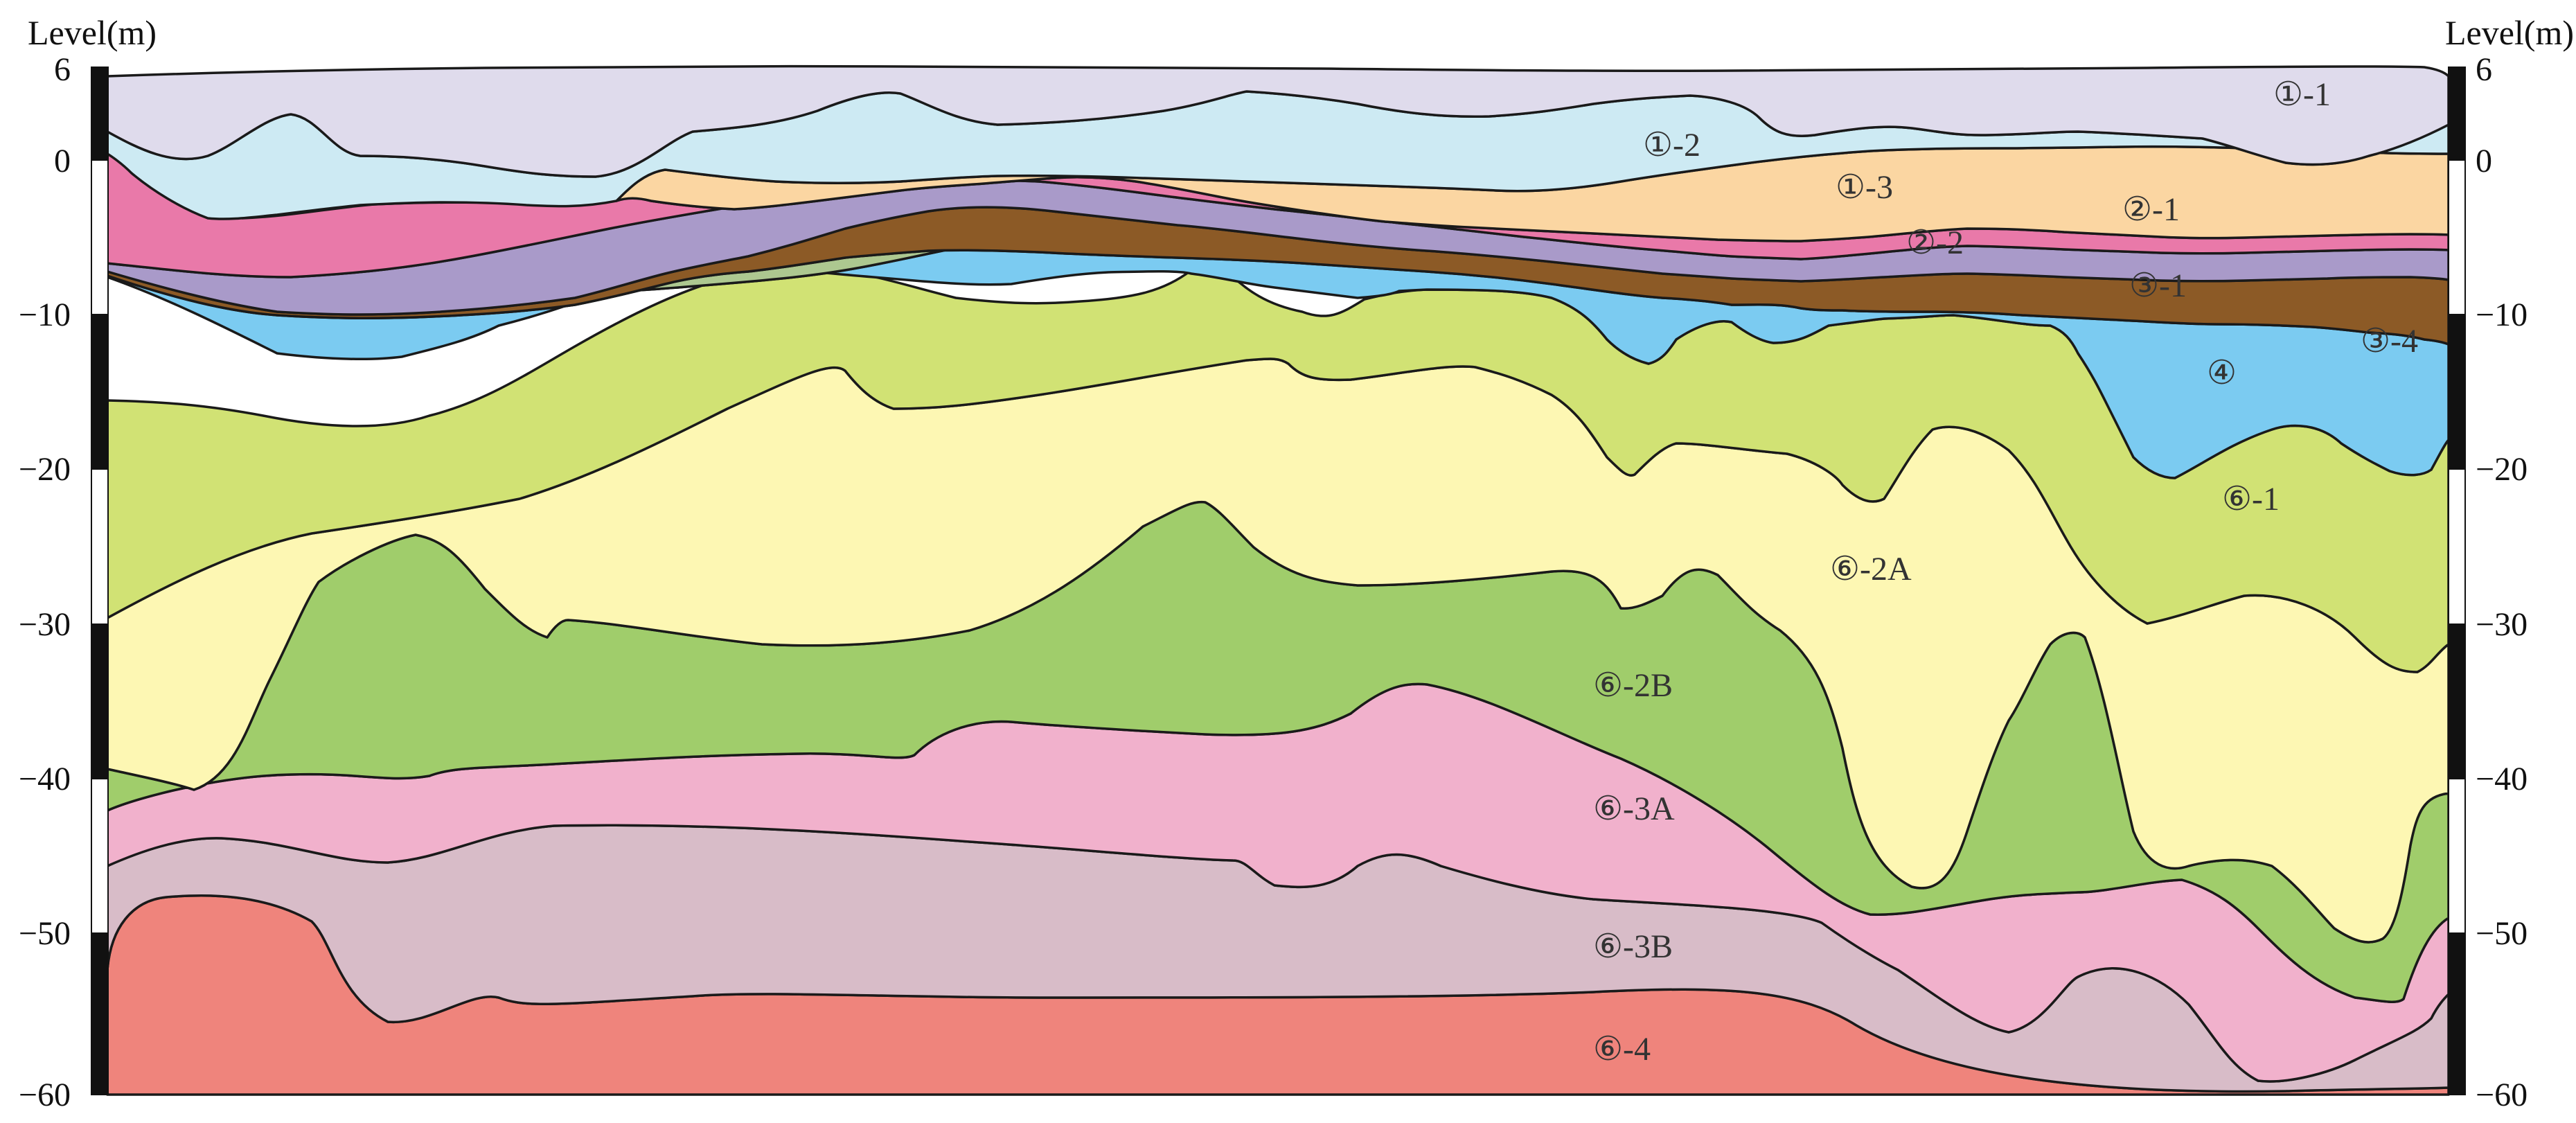 The width and height of the screenshot is (2576, 1123). What do you see at coordinates (1935, 242) in the screenshot?
I see `layer-label-2-2: ②-2` at bounding box center [1935, 242].